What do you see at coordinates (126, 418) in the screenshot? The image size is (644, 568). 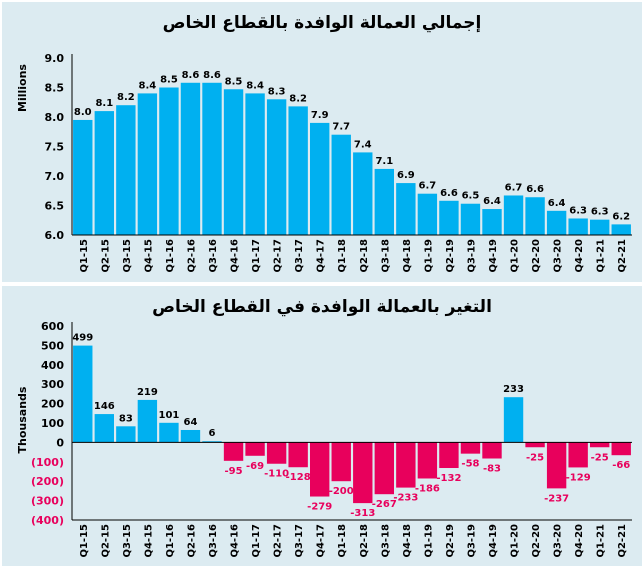 I see `data-label-Q3-15: 83` at bounding box center [126, 418].